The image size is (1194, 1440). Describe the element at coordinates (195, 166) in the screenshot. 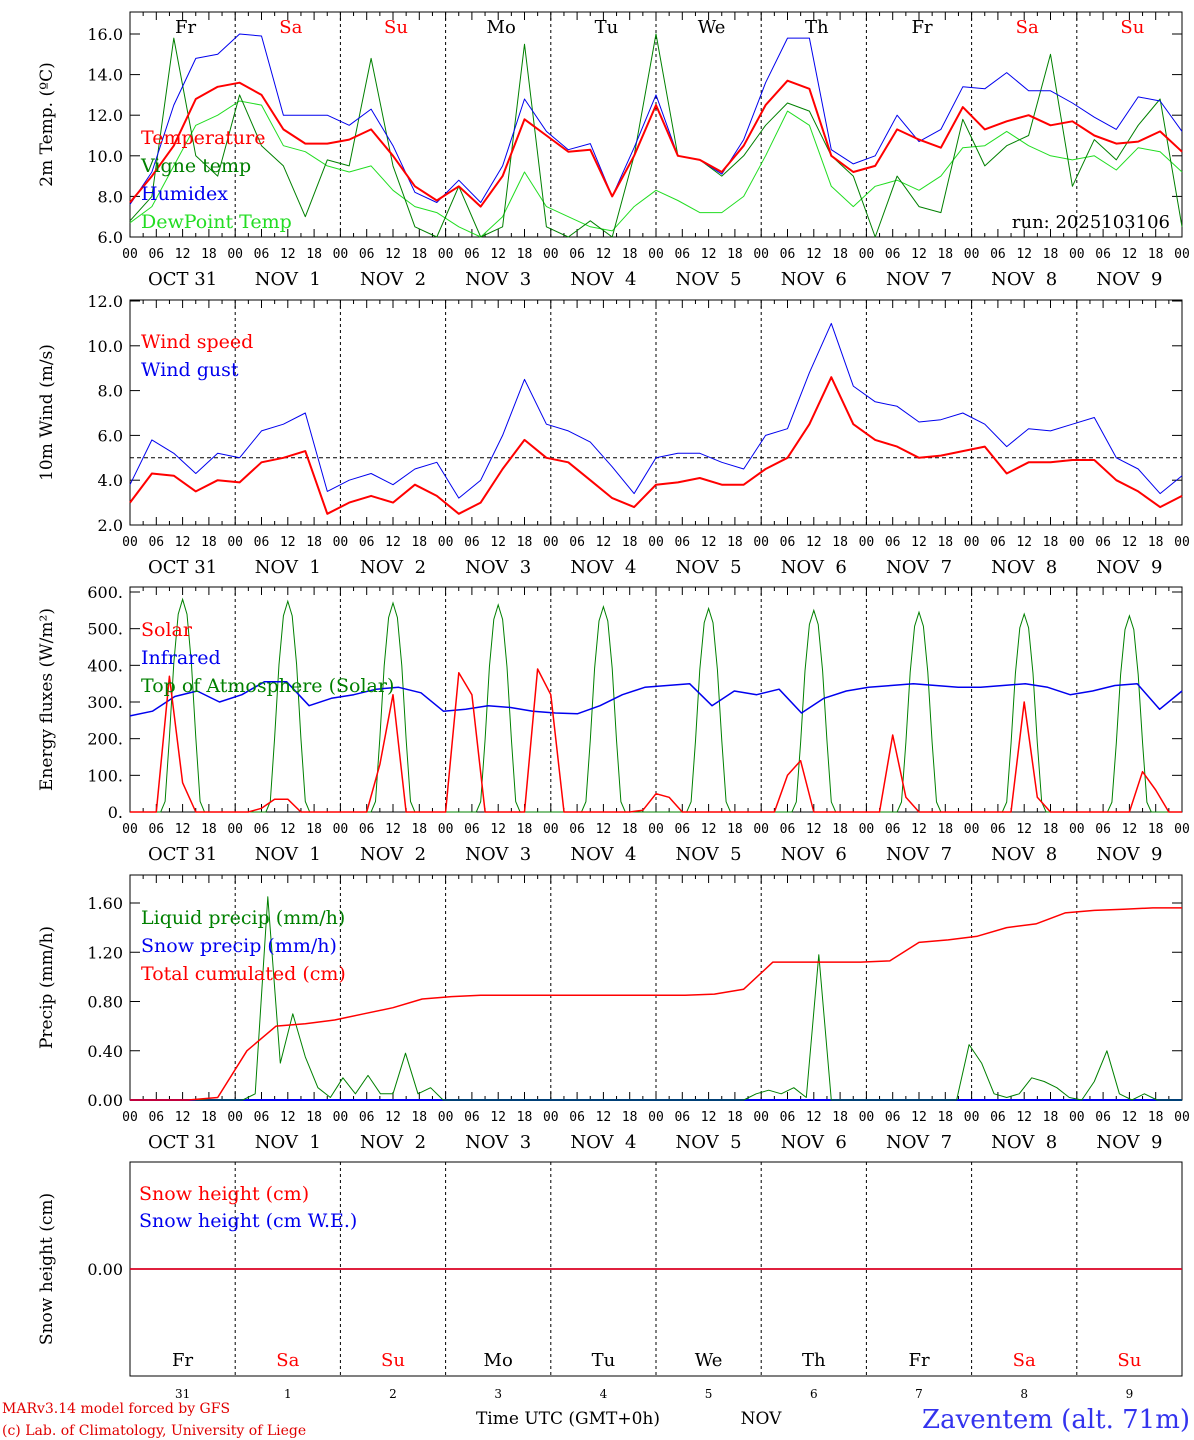

I see `legend-vigne-temp: Vigne temp` at that location.